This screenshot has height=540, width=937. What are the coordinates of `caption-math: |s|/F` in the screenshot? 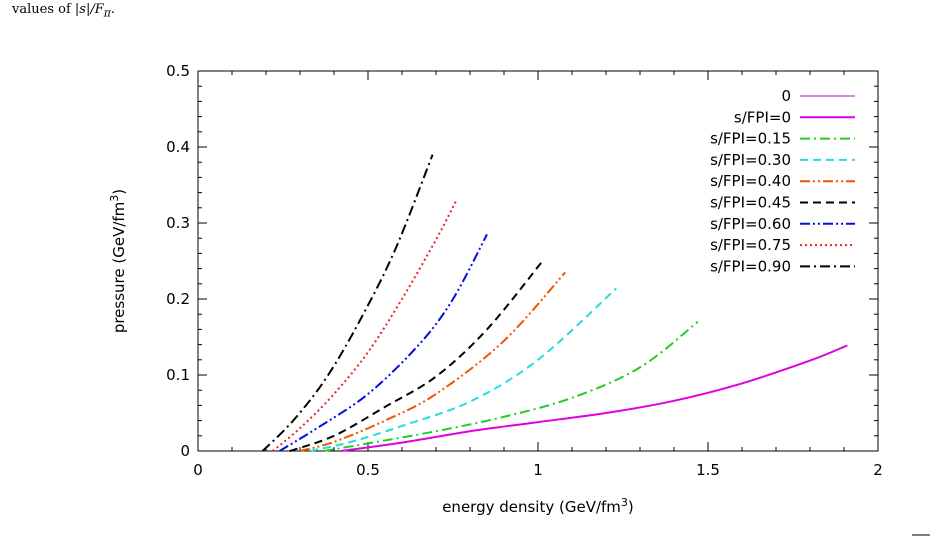 It's located at (89, 9).